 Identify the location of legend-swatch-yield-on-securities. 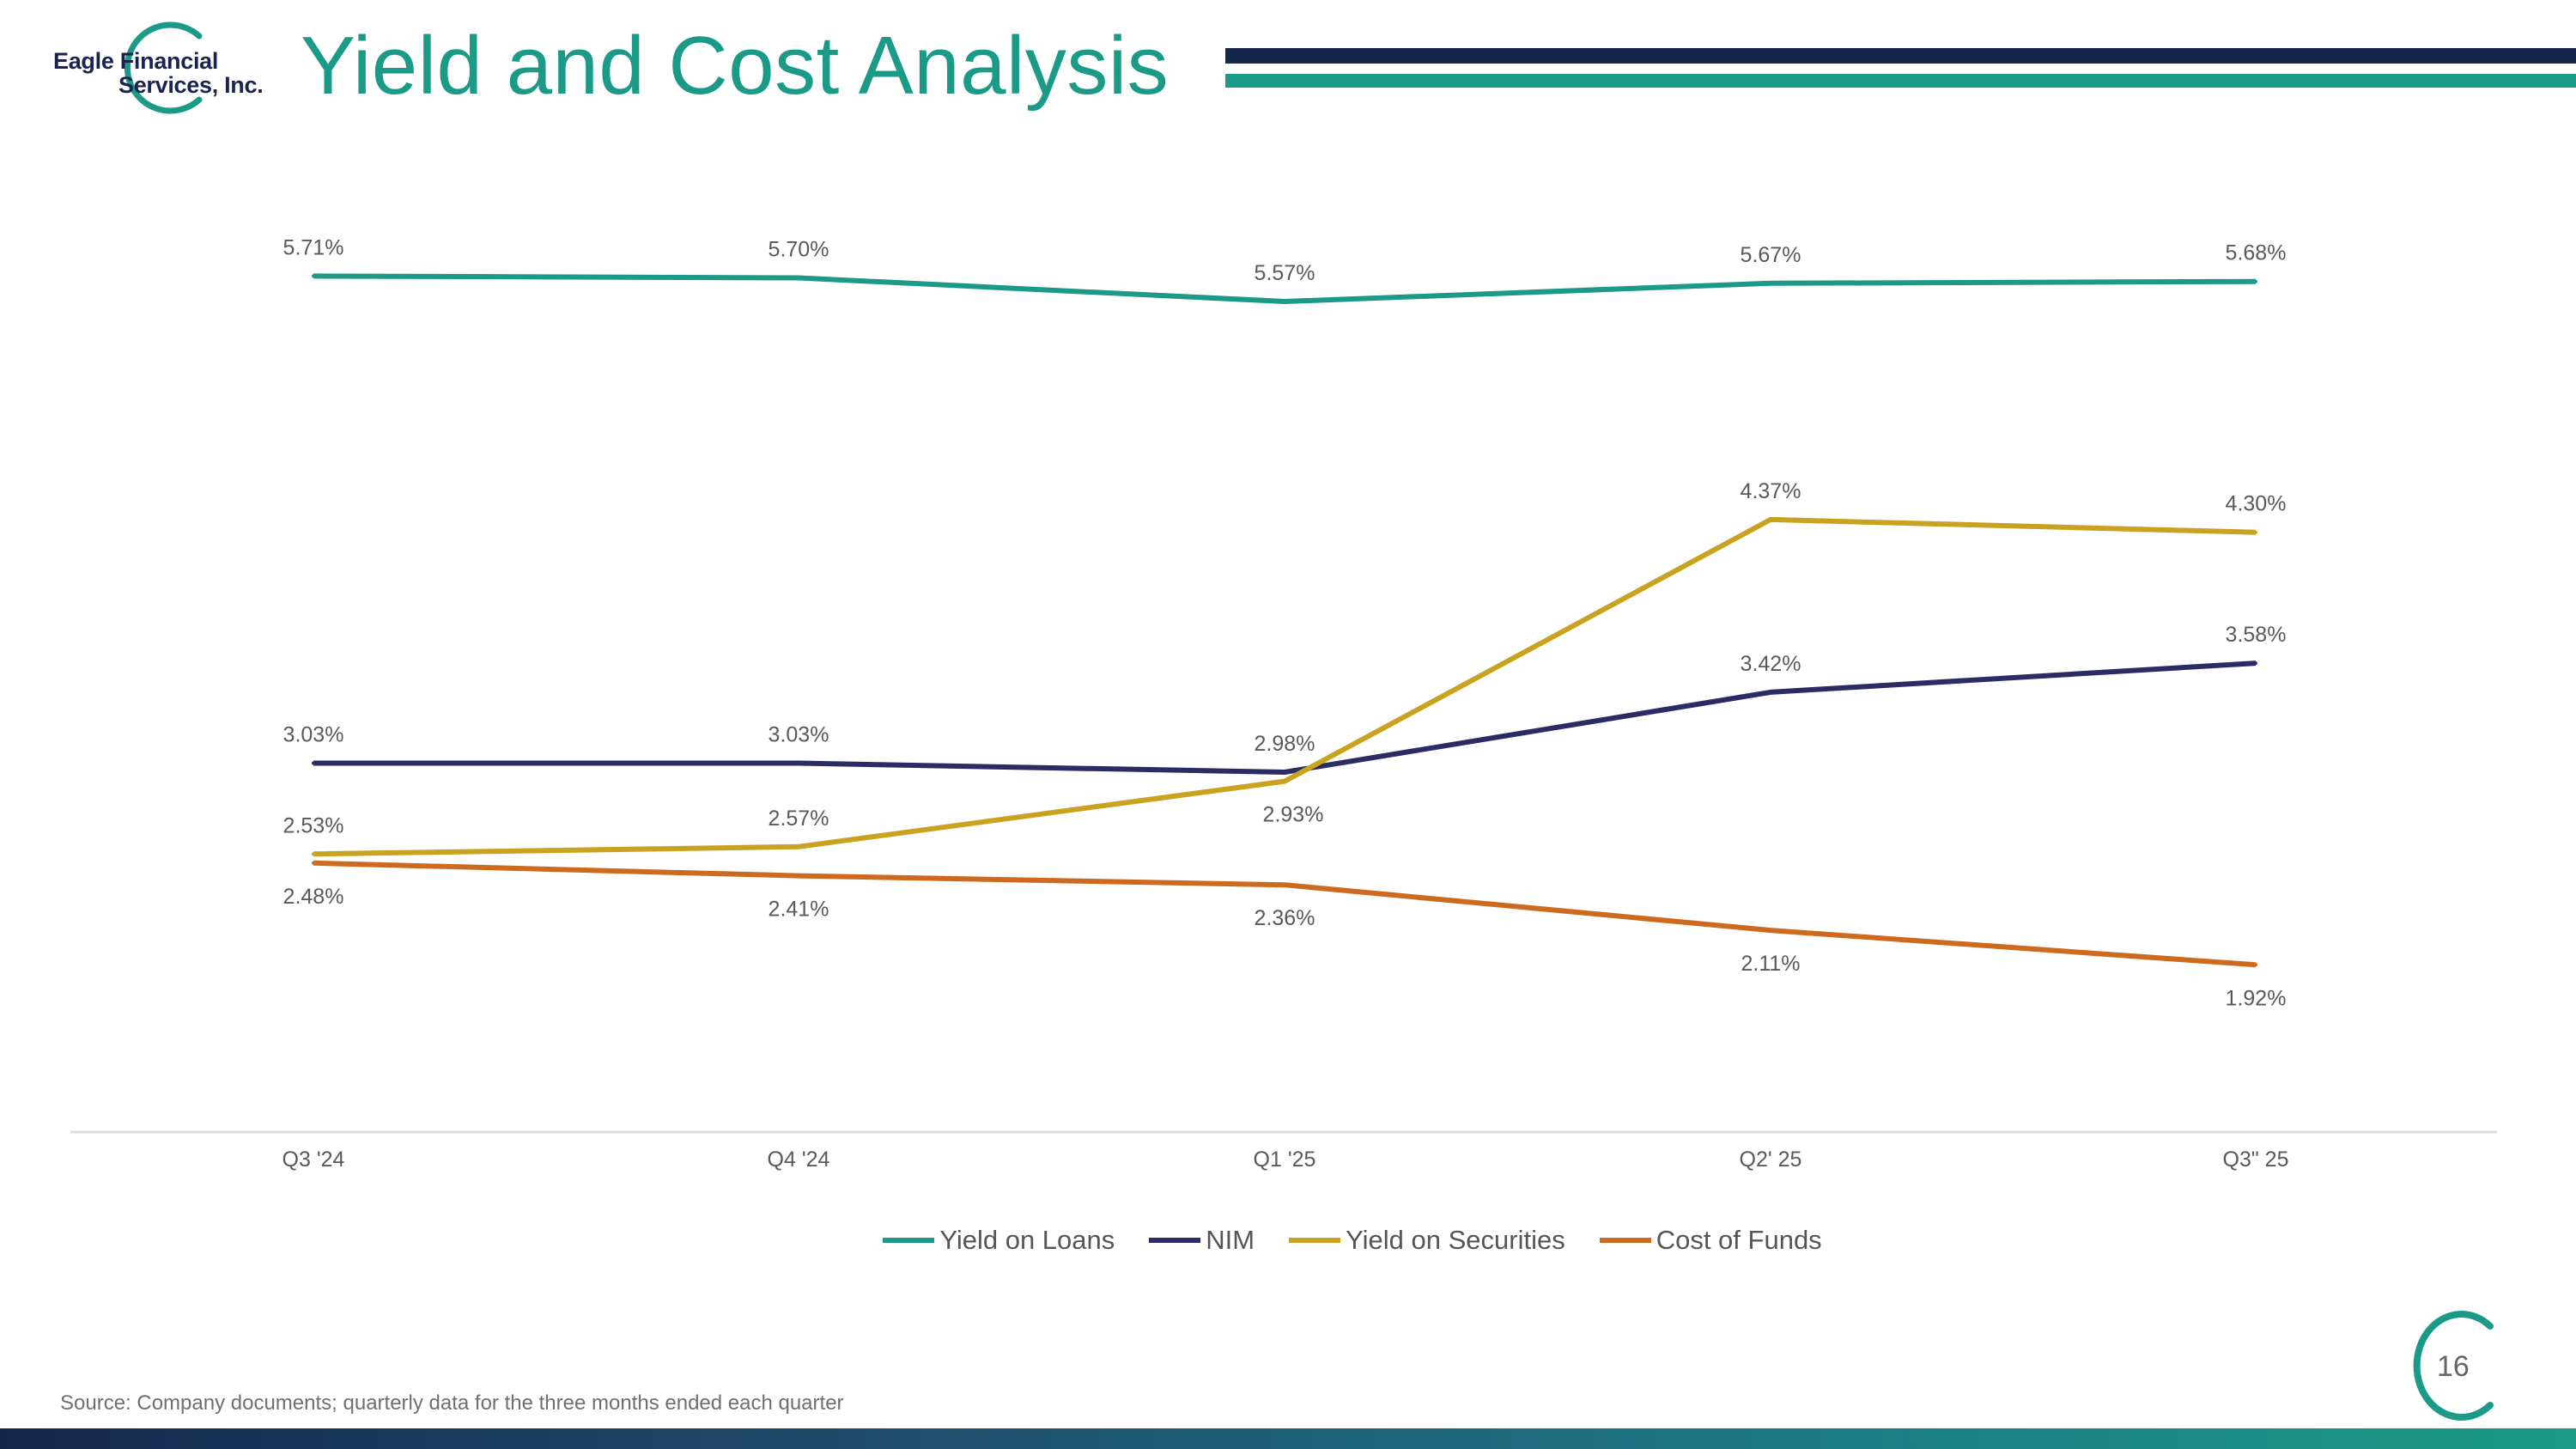
(1315, 1240).